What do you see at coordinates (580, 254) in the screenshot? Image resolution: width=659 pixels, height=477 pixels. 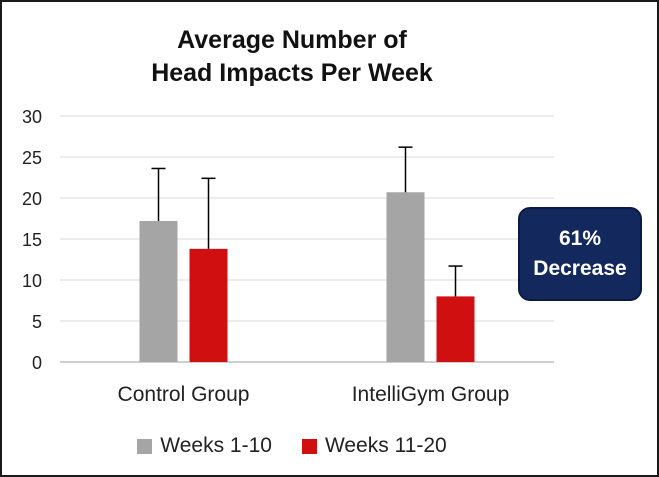 I see `decrease-callout: 61% Decrease` at bounding box center [580, 254].